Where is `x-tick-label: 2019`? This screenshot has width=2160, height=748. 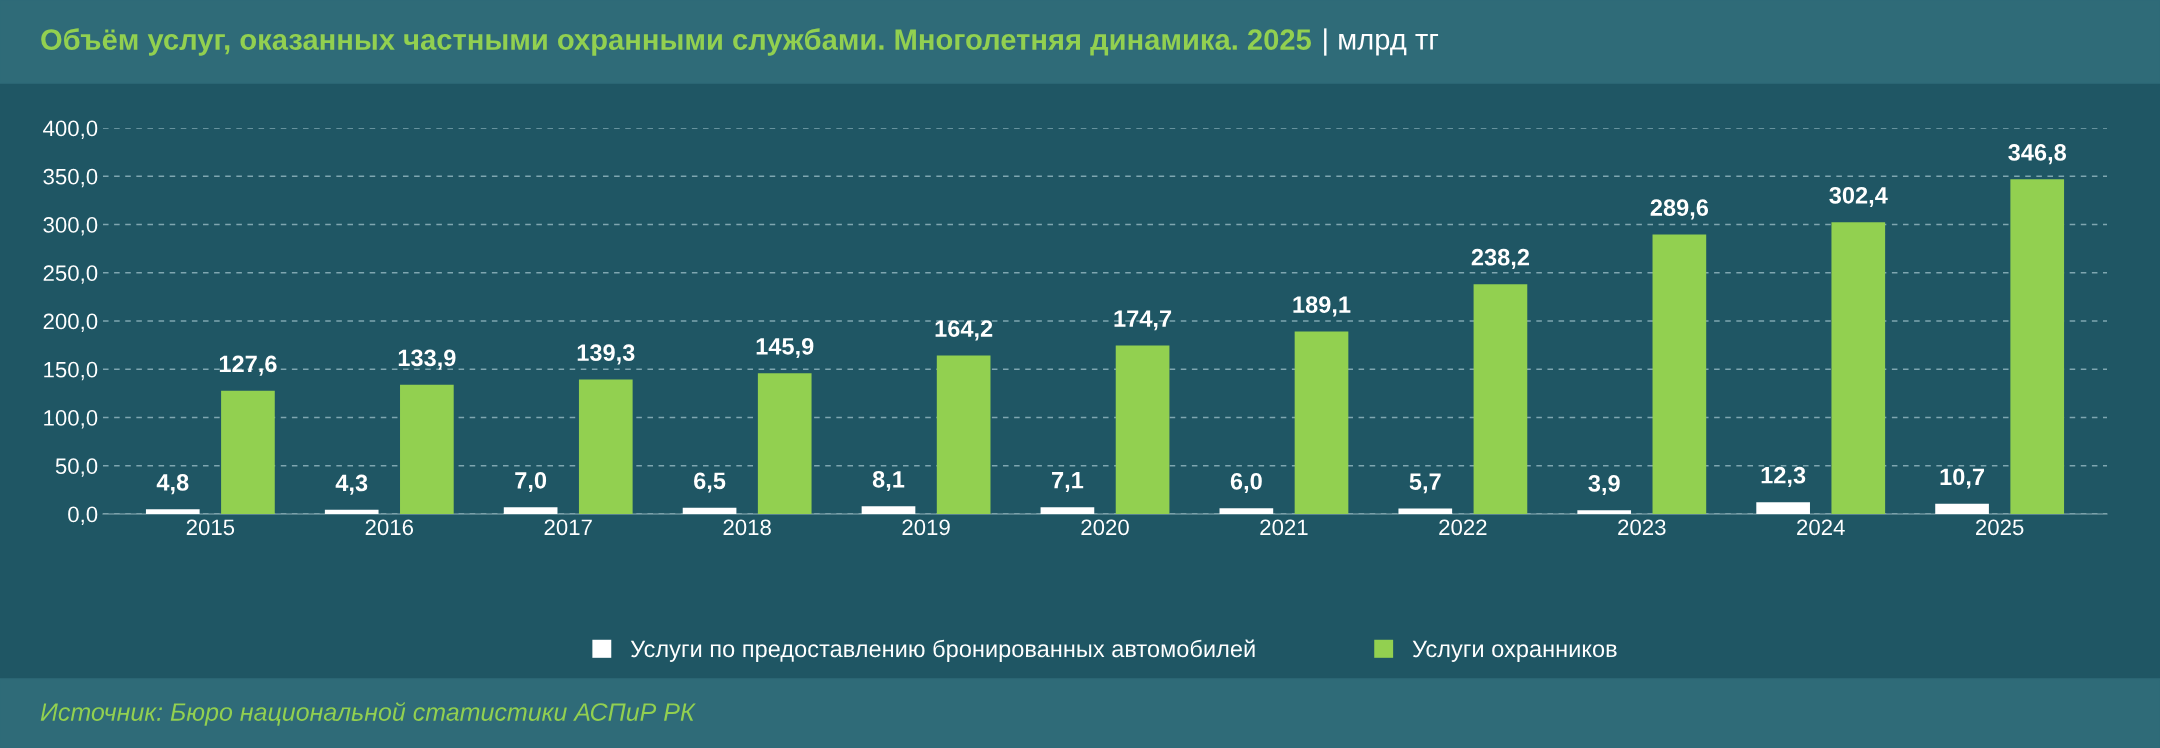 x-tick-label: 2019 is located at coordinates (926, 527).